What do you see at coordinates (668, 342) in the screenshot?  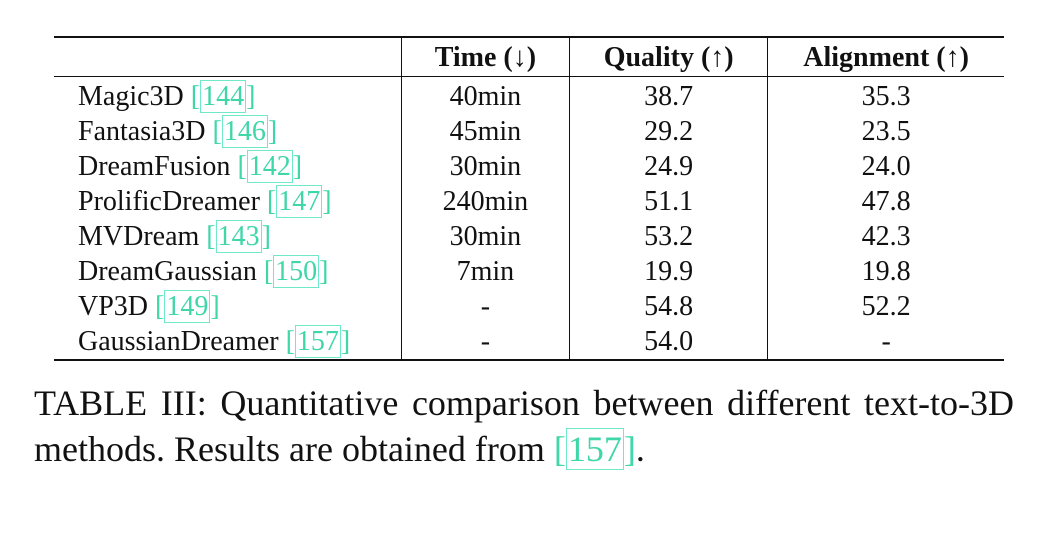 I see `cell-quality: 54.0` at bounding box center [668, 342].